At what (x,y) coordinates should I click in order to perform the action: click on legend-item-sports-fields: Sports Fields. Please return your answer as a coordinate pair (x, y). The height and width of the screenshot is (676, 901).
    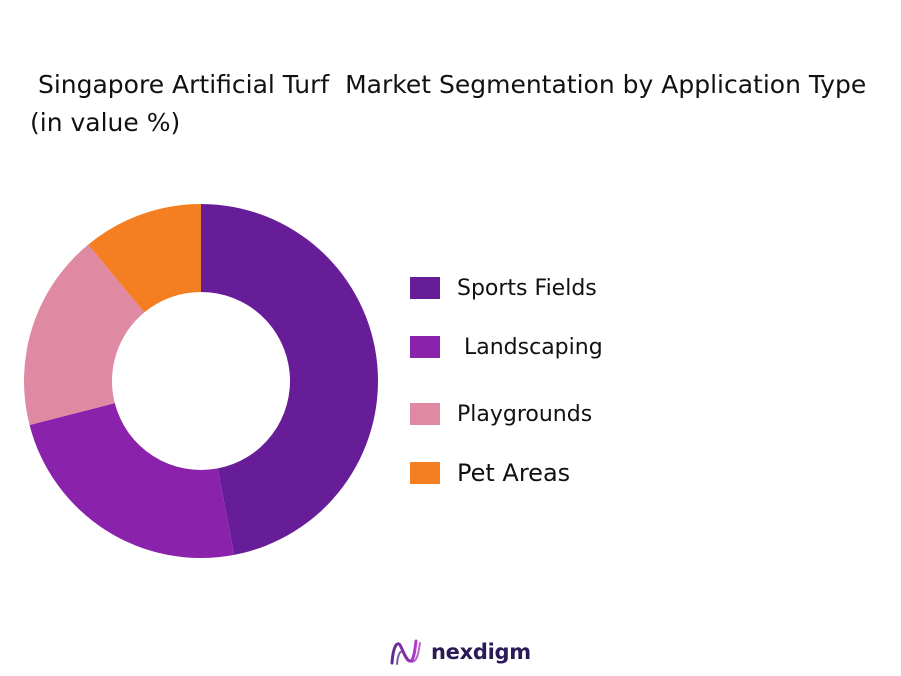
    Looking at the image, I should click on (503, 288).